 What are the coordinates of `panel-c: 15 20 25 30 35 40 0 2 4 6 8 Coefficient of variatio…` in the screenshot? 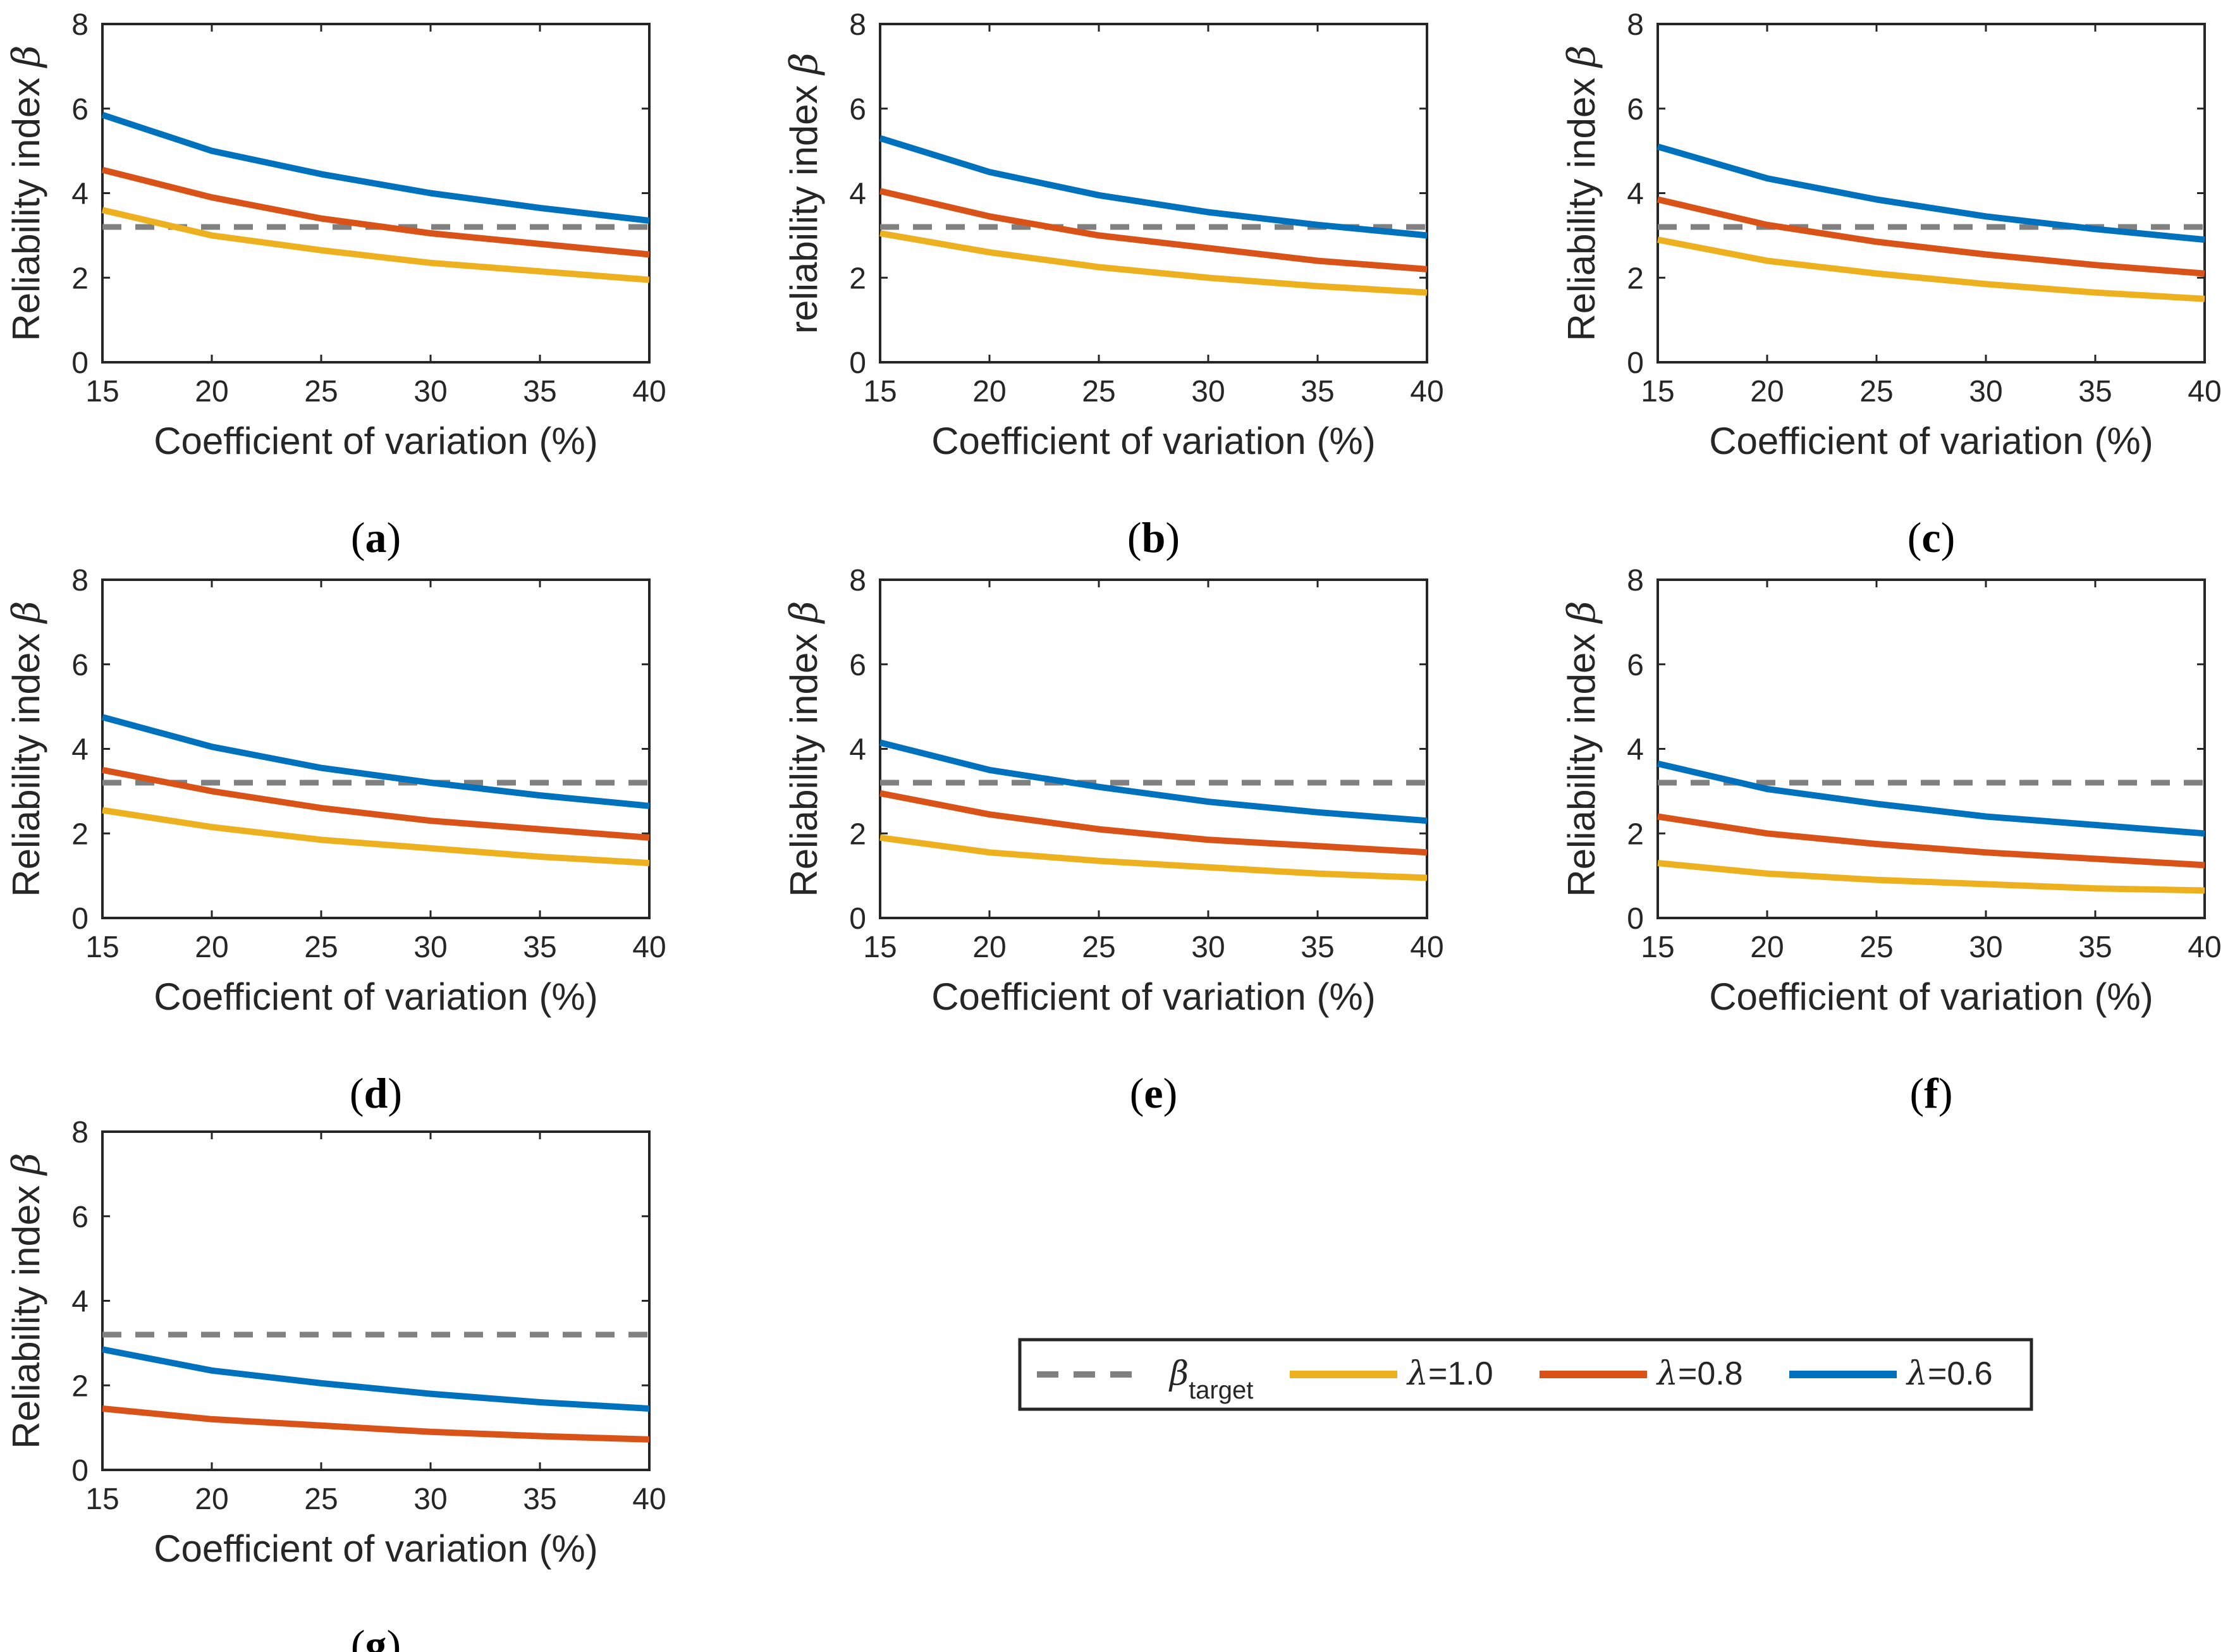 It's located at (1891, 284).